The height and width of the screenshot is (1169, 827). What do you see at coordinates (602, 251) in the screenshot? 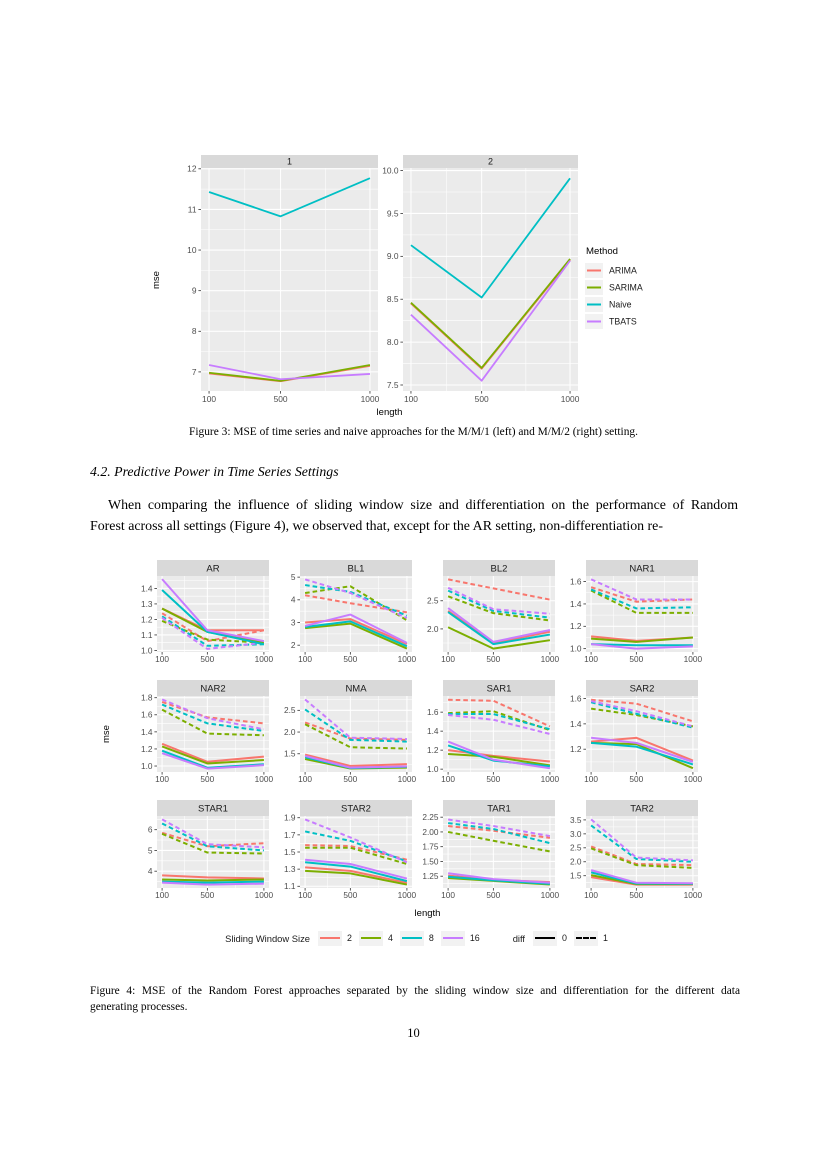
I see `legend-title-method: Method` at bounding box center [602, 251].